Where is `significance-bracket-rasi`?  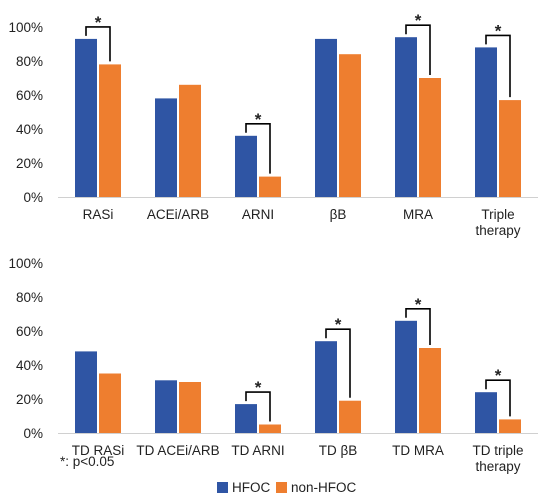
significance-bracket-rasi is located at coordinates (98, 44).